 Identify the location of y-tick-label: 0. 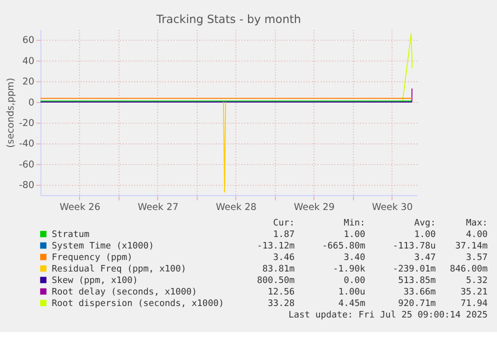
(31, 102).